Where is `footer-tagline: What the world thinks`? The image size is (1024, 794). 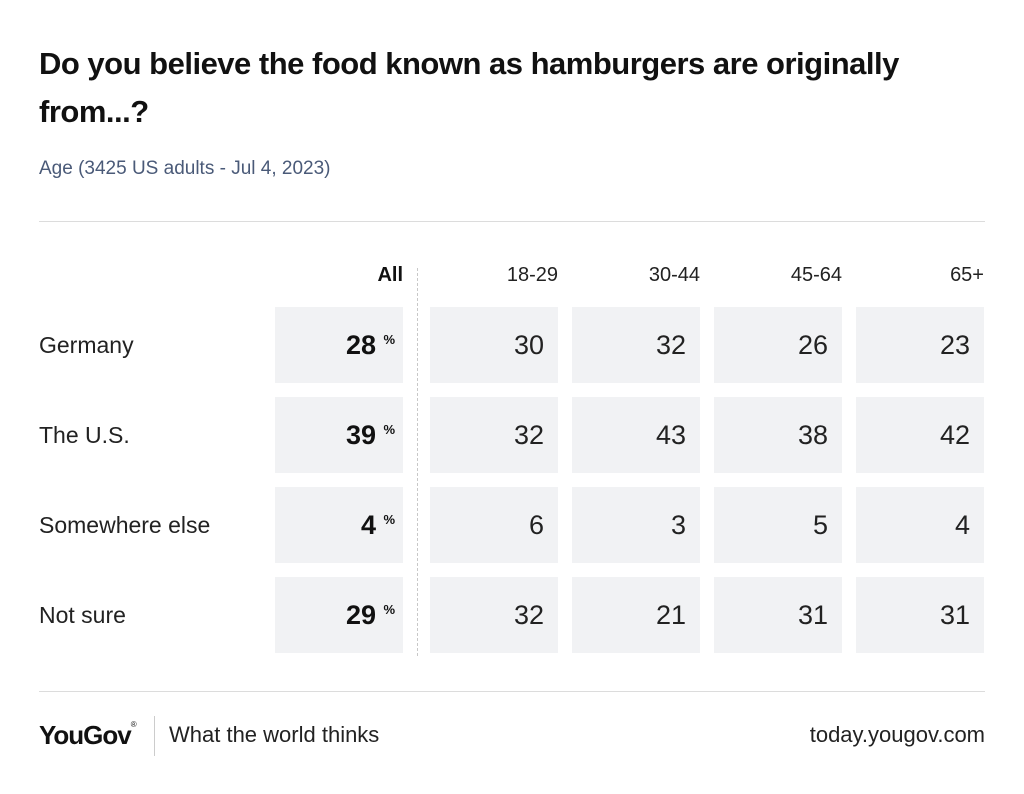 footer-tagline: What the world thinks is located at coordinates (274, 734).